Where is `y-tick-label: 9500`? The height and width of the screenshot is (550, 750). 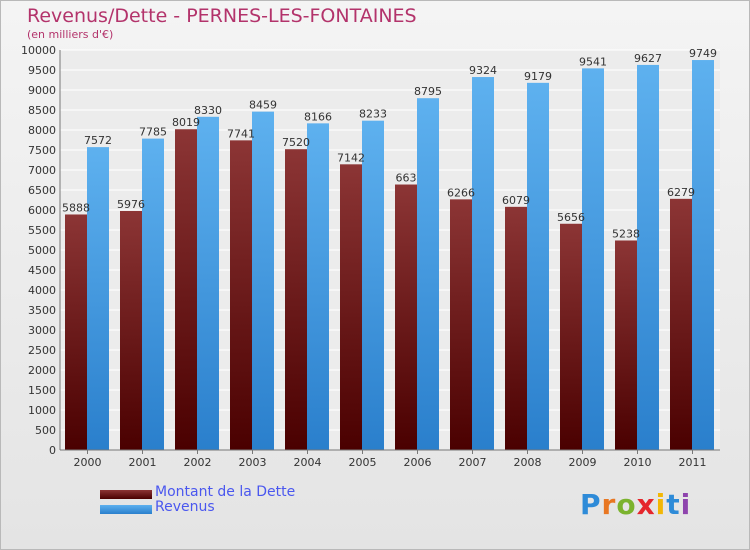
y-tick-label: 9500 is located at coordinates (42, 70).